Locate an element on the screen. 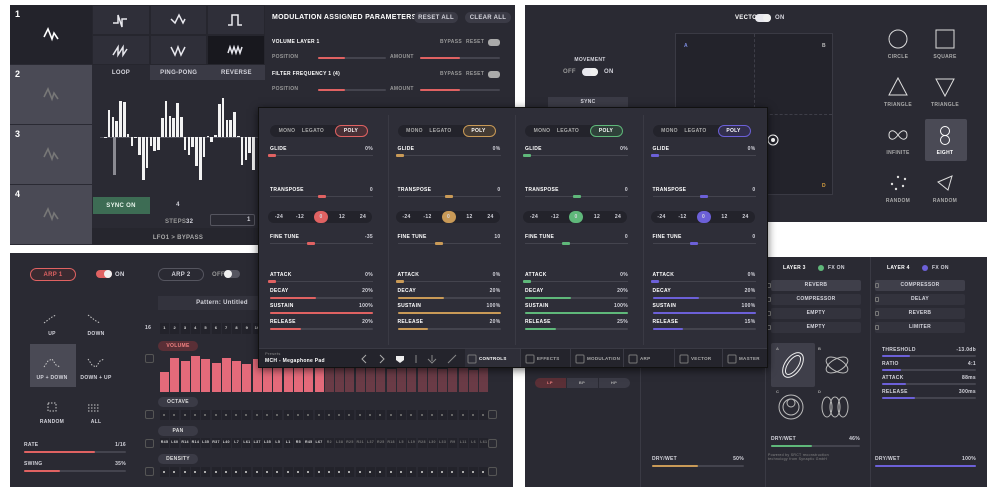 This screenshot has height=495, width=1000. tab-label: CONTROLS is located at coordinates (493, 358).